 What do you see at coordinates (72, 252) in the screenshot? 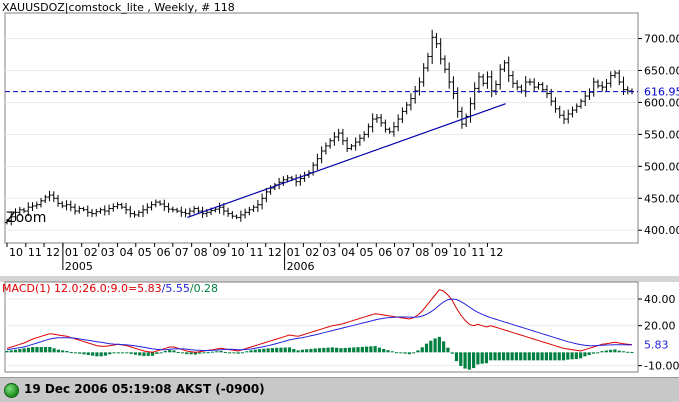
I see `x-tick-label: 01` at bounding box center [72, 252].